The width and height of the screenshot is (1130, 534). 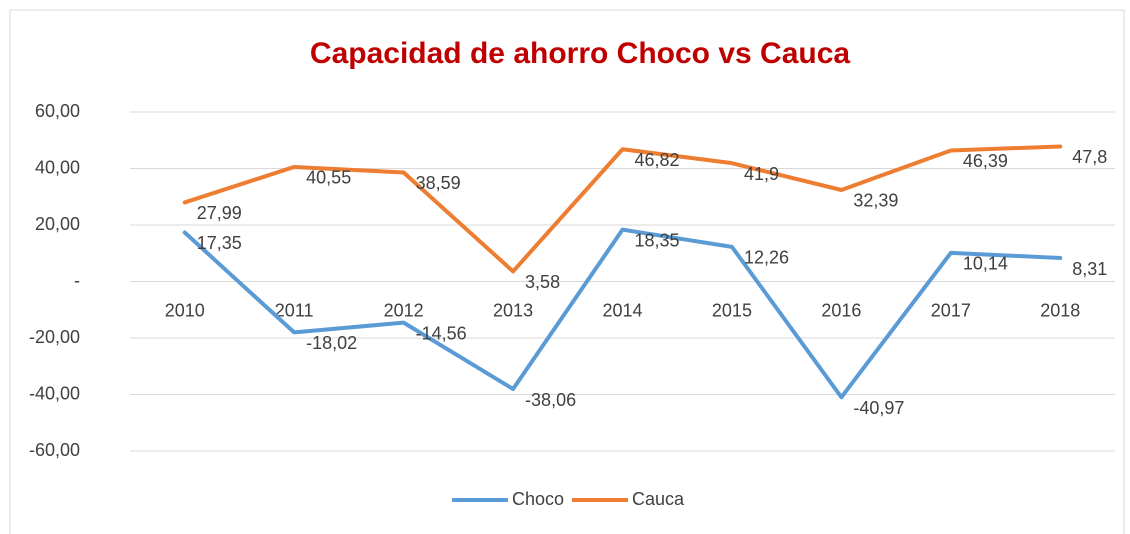 What do you see at coordinates (185, 310) in the screenshot?
I see `x-tick-label: 2010` at bounding box center [185, 310].